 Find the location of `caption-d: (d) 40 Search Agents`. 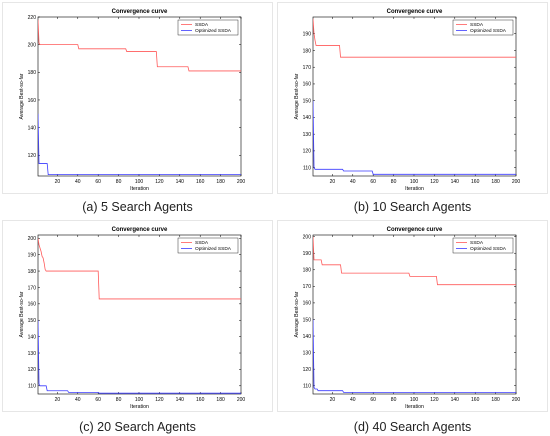

caption-d: (d) 40 Search Agents is located at coordinates (412, 427).